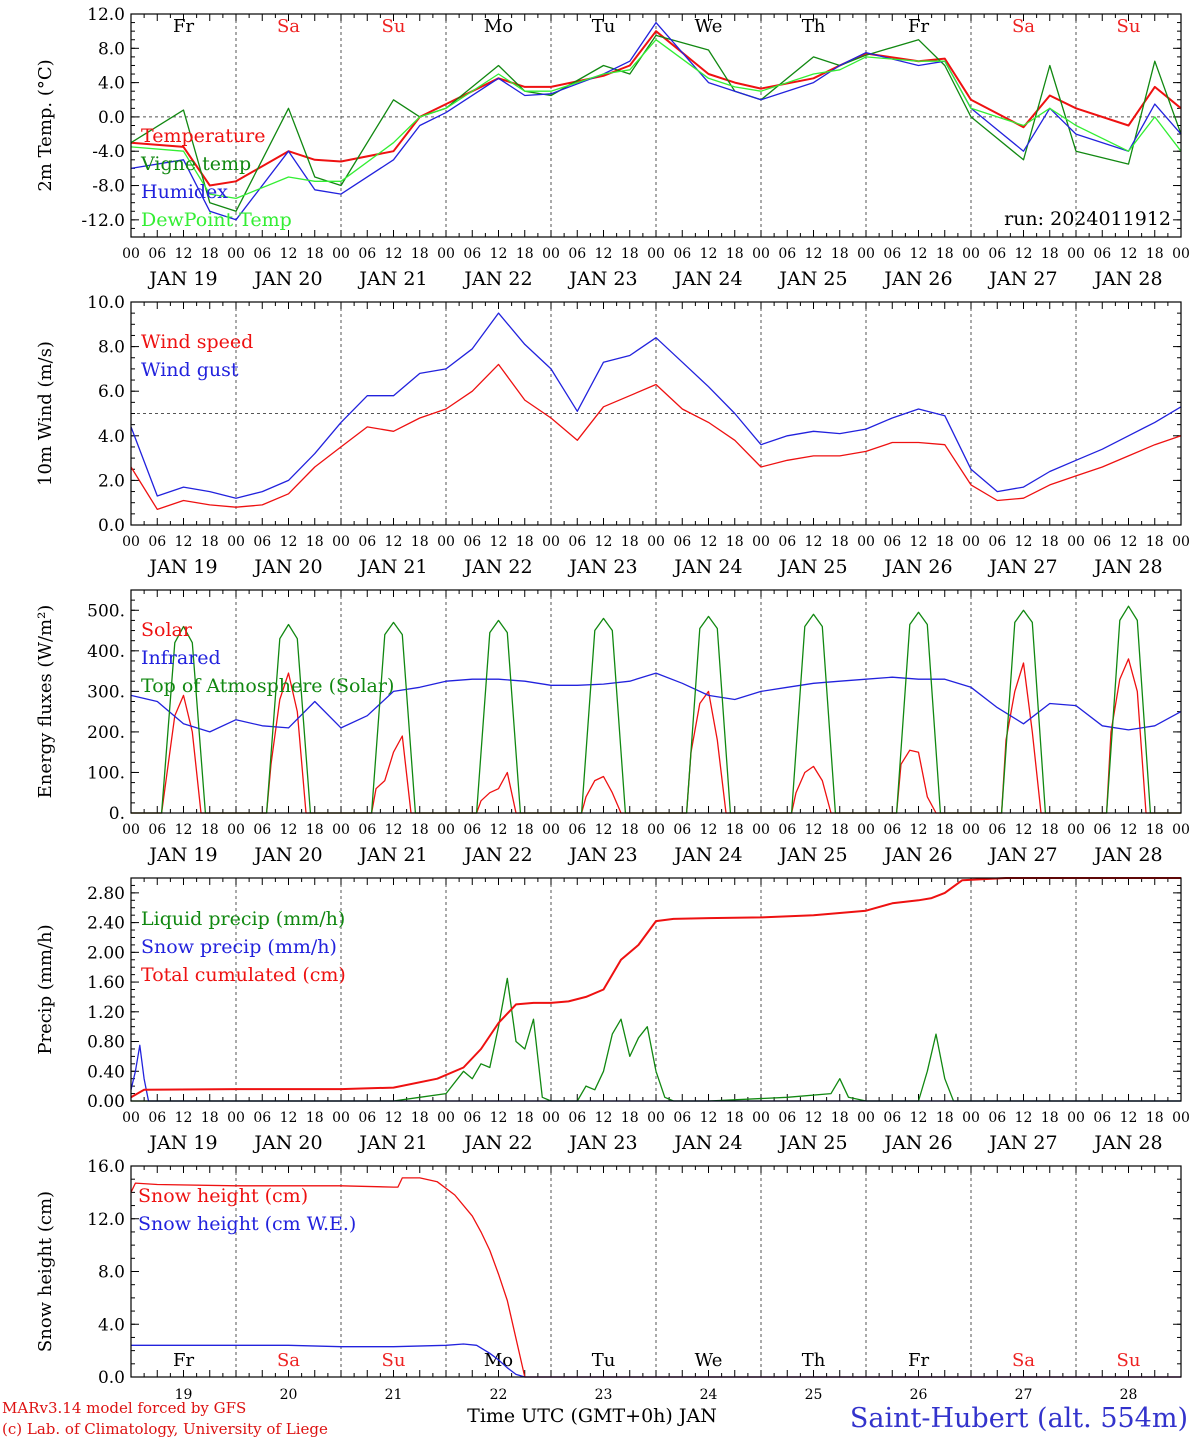  I want to click on legend-entry: Top of Atmosphere (Solar), so click(267, 686).